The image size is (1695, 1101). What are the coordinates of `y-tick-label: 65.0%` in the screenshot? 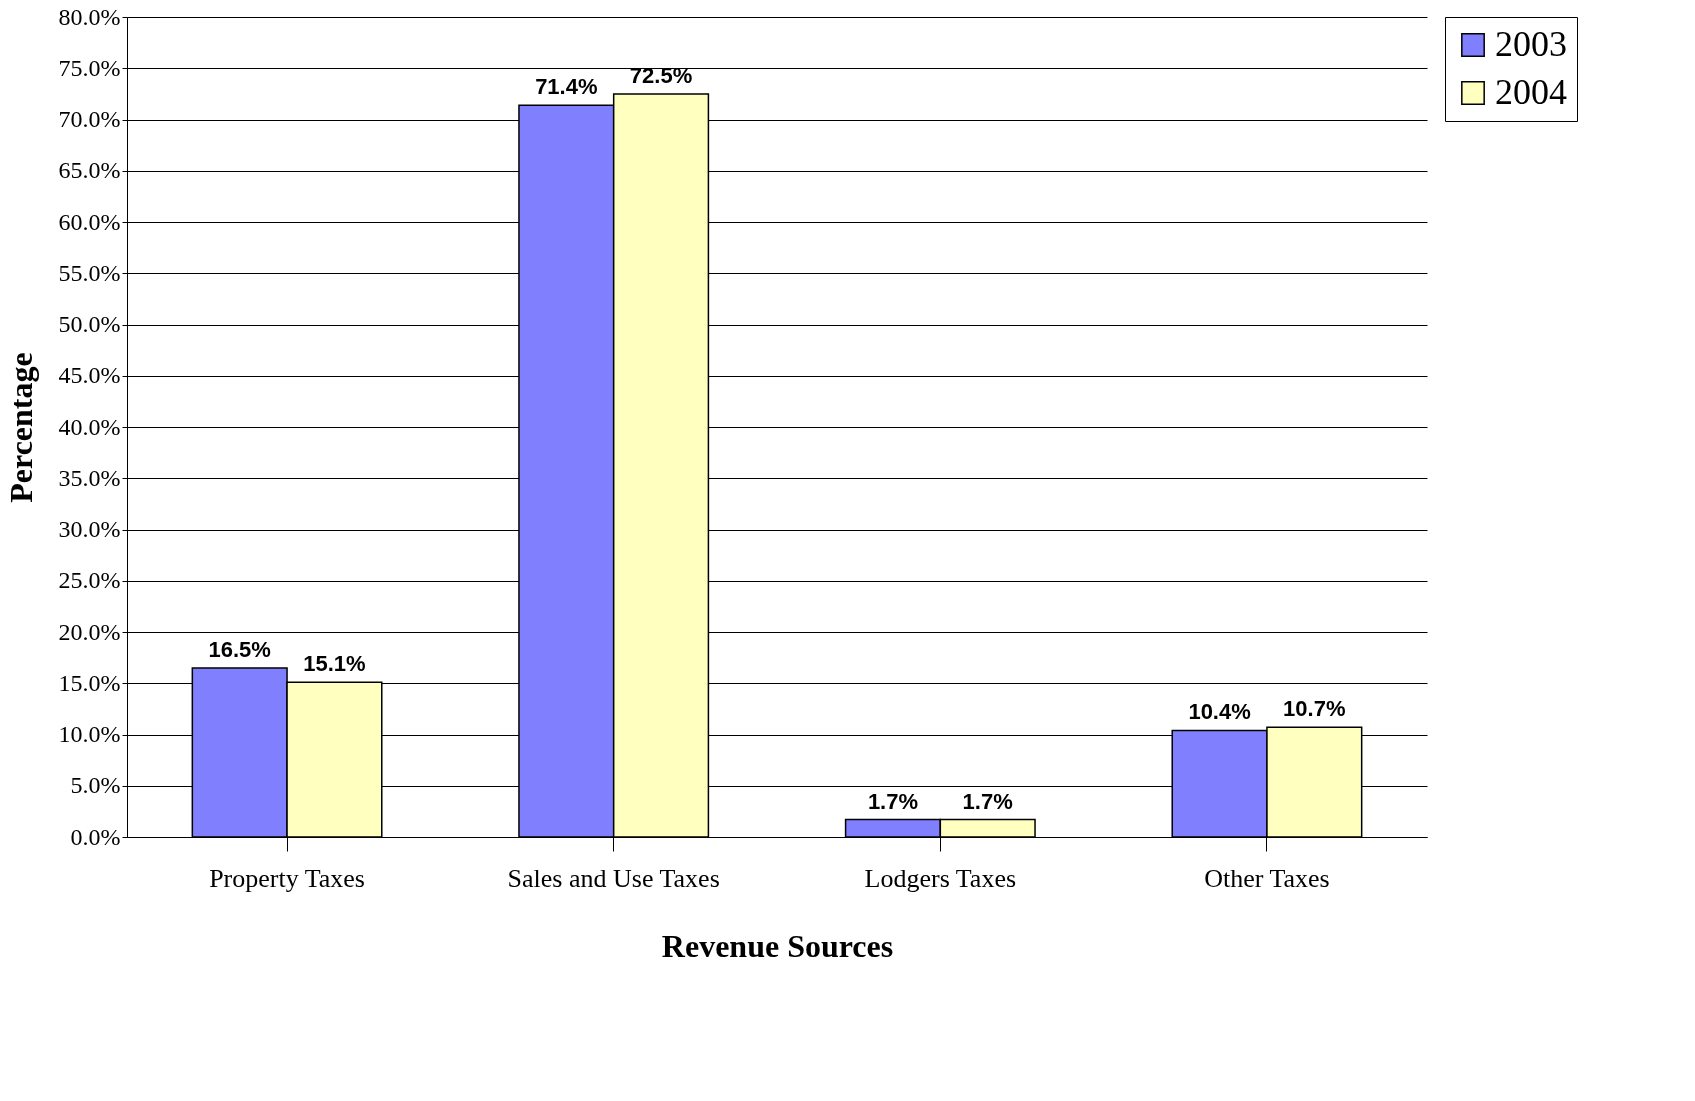 It's located at (89, 170).